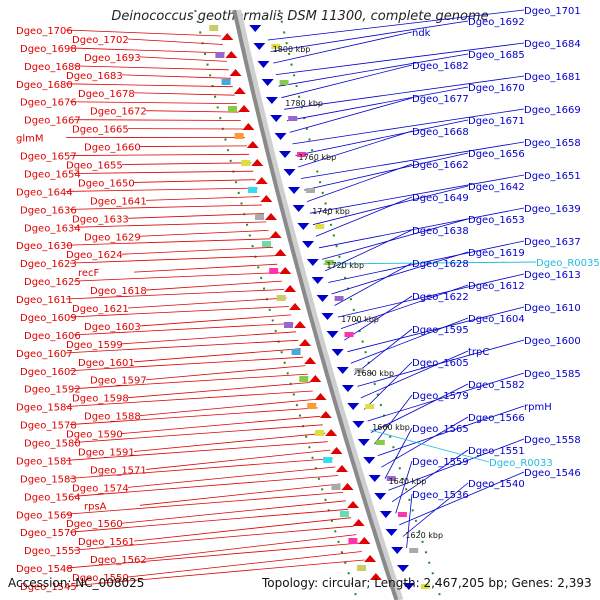  What do you see at coordinates (552, 11) in the screenshot?
I see `right-gene-label: Dgeo_1701` at bounding box center [552, 11].